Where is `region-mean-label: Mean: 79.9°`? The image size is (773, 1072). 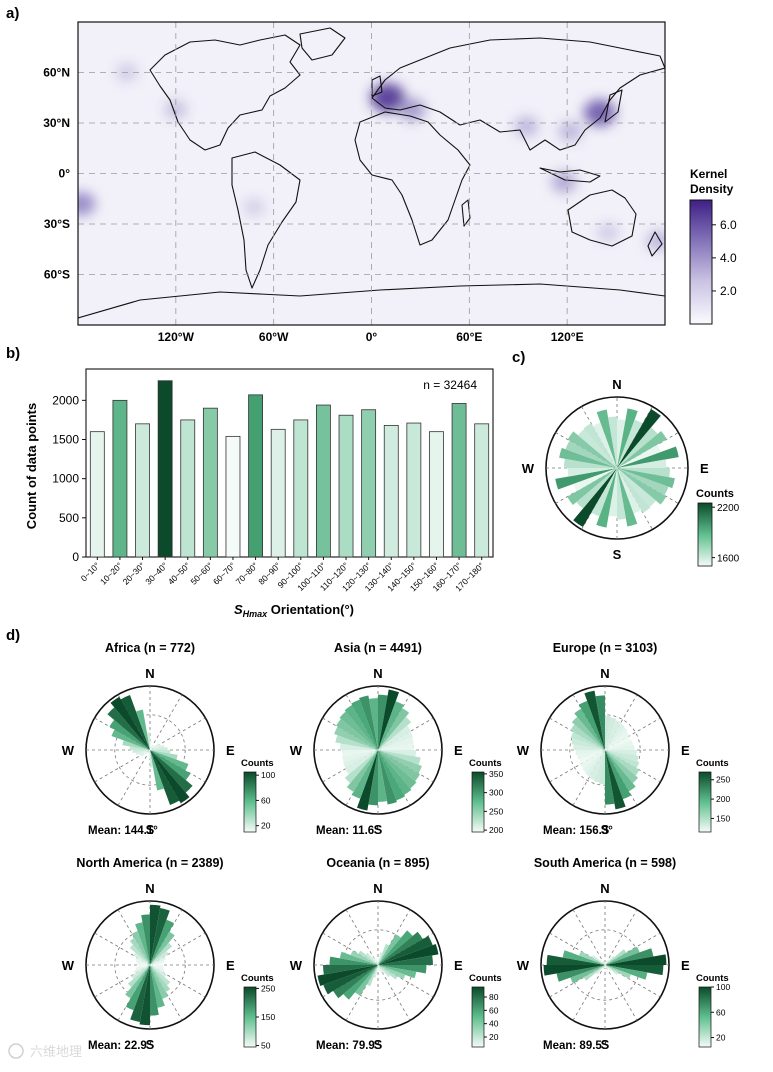
region-mean-label: Mean: 79.9° is located at coordinates (348, 1046).